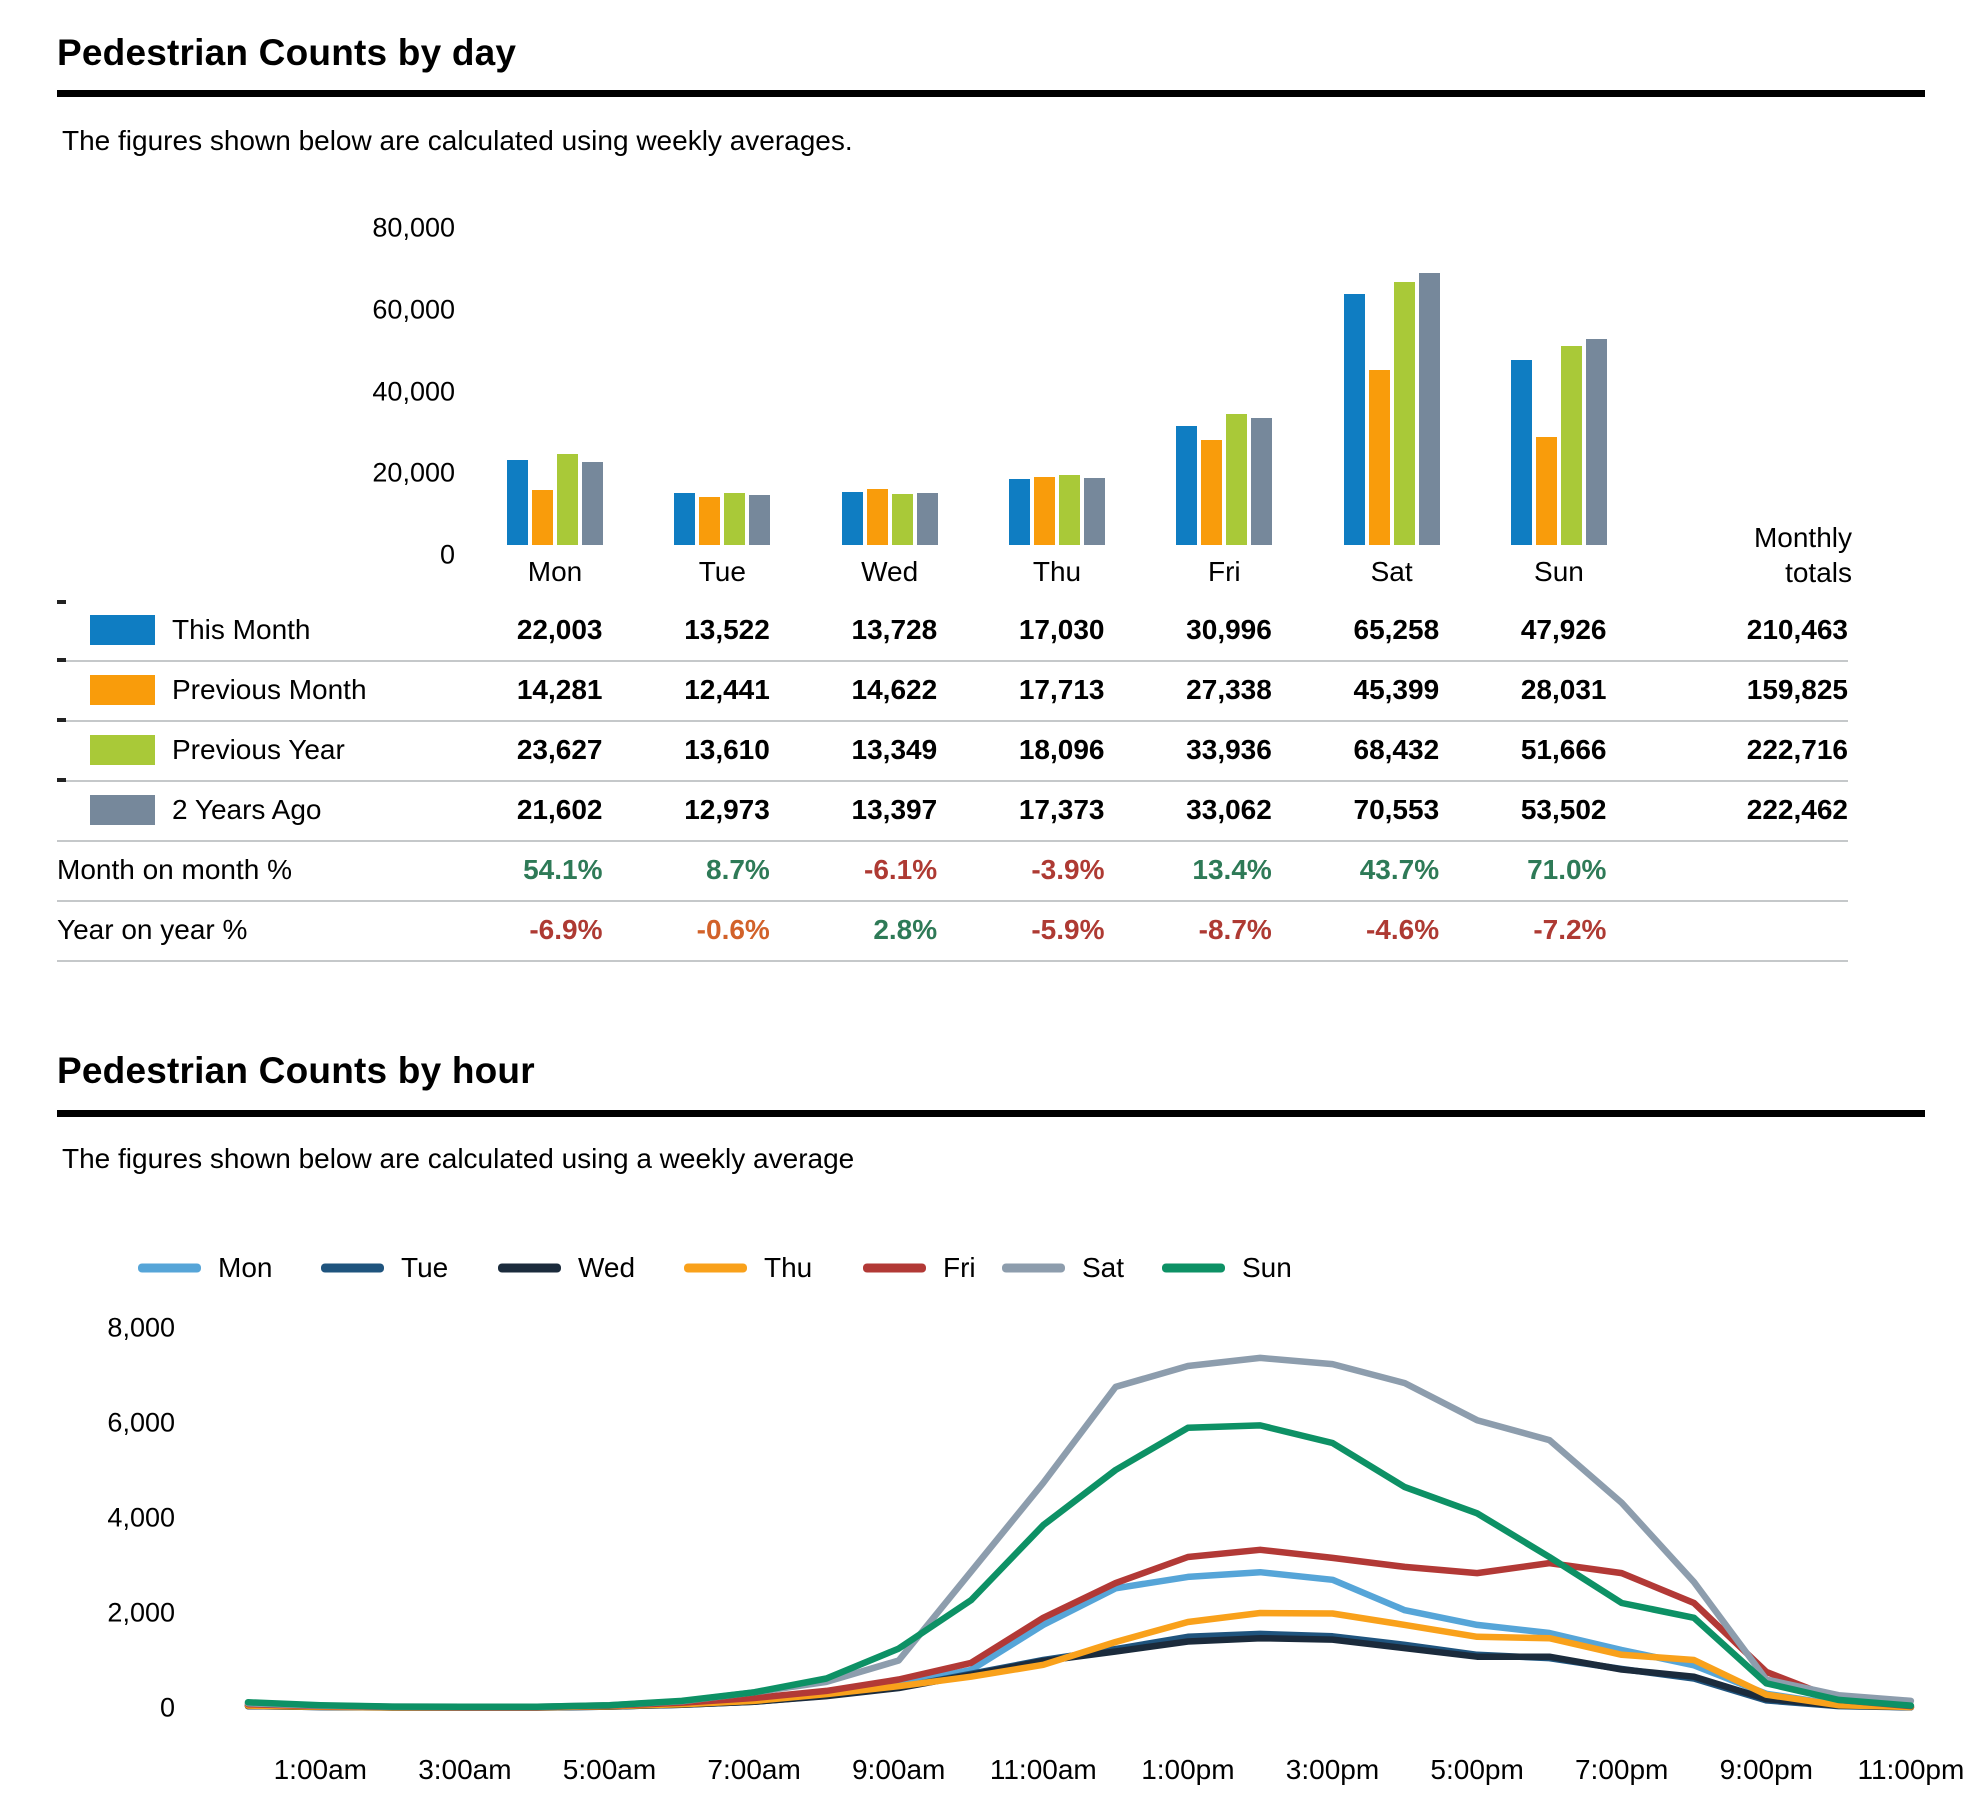 The width and height of the screenshot is (1980, 1804). I want to click on bar-sat-this-month, so click(1354, 419).